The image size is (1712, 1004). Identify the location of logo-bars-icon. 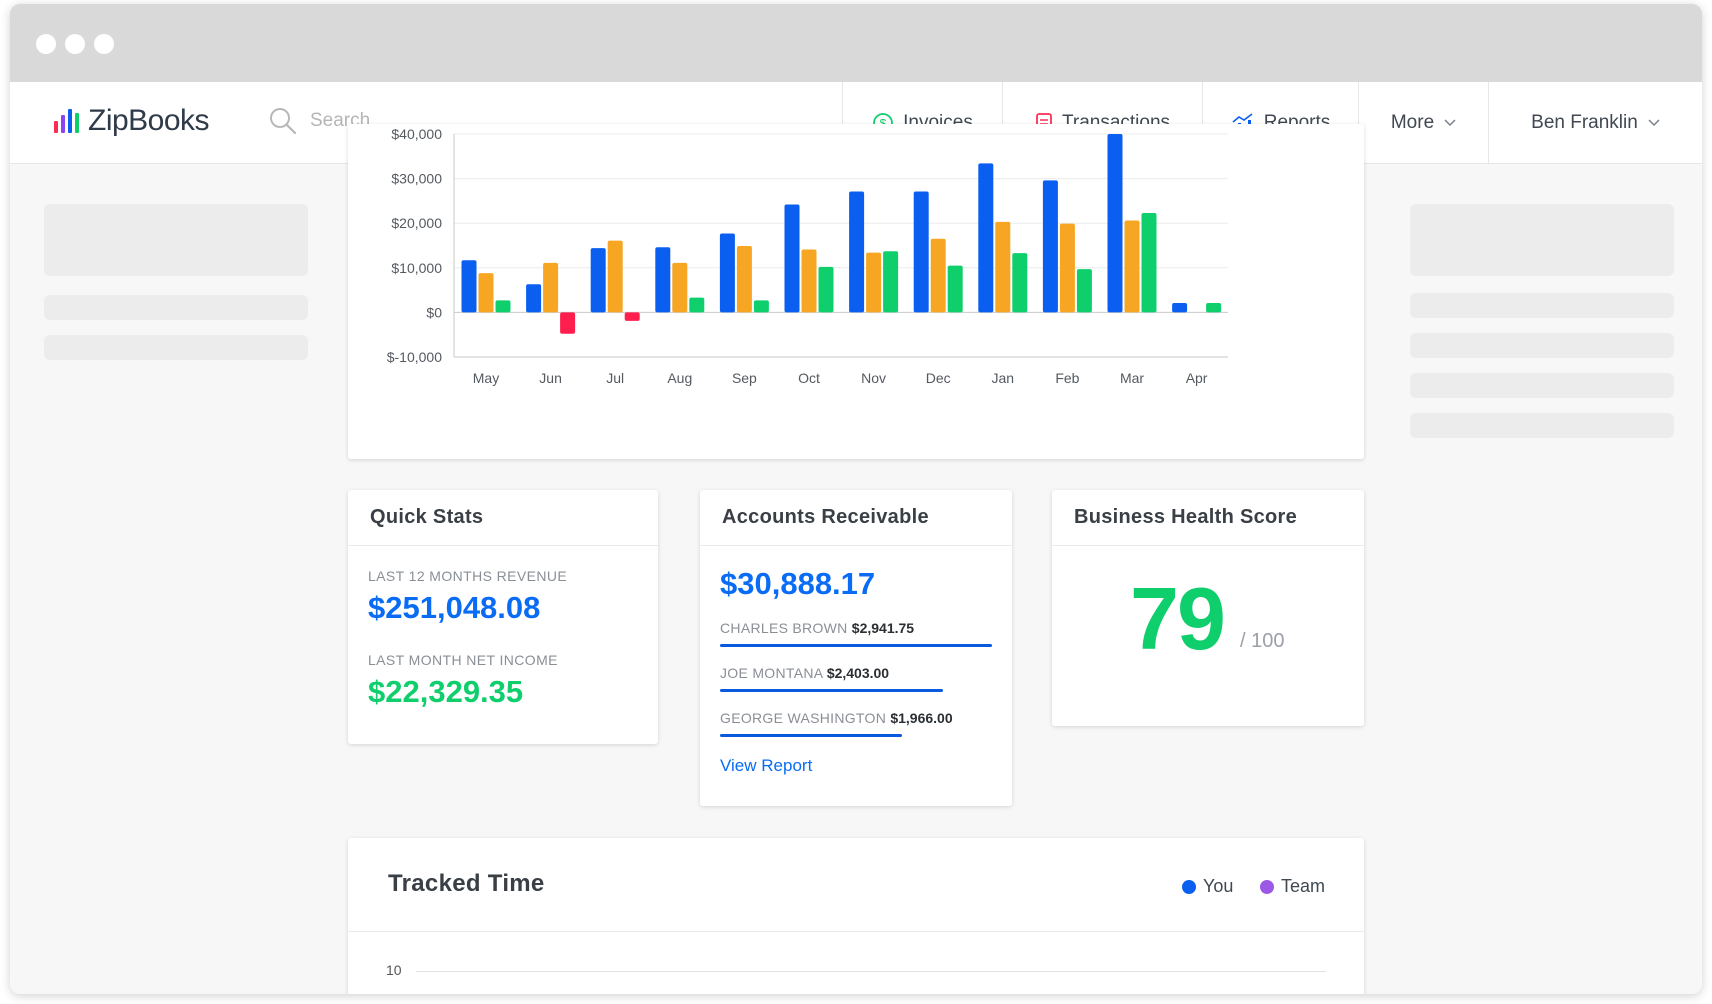
(66, 121).